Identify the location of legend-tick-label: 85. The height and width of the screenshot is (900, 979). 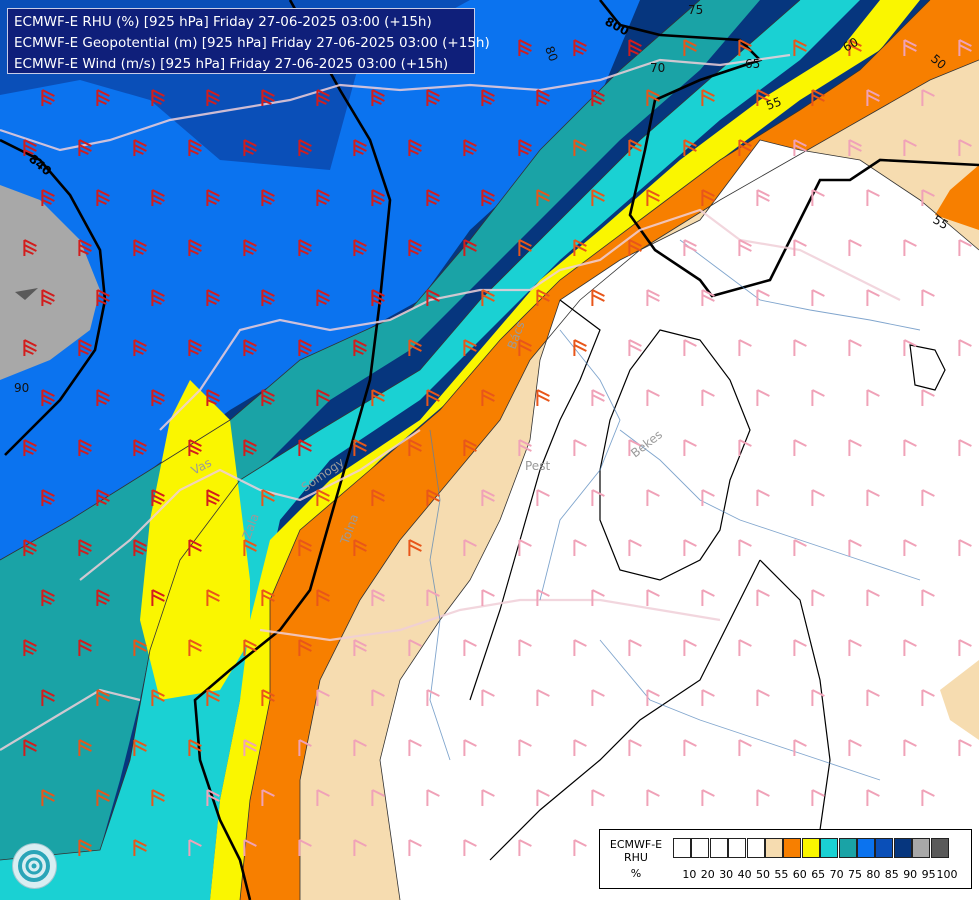
(891, 874).